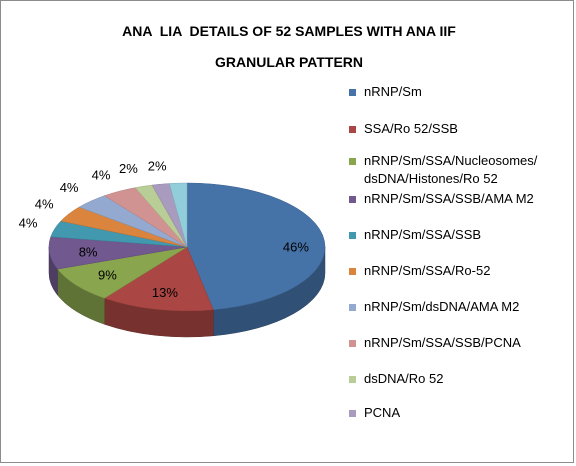 The image size is (576, 466). I want to click on data-label-2: 9%, so click(107, 275).